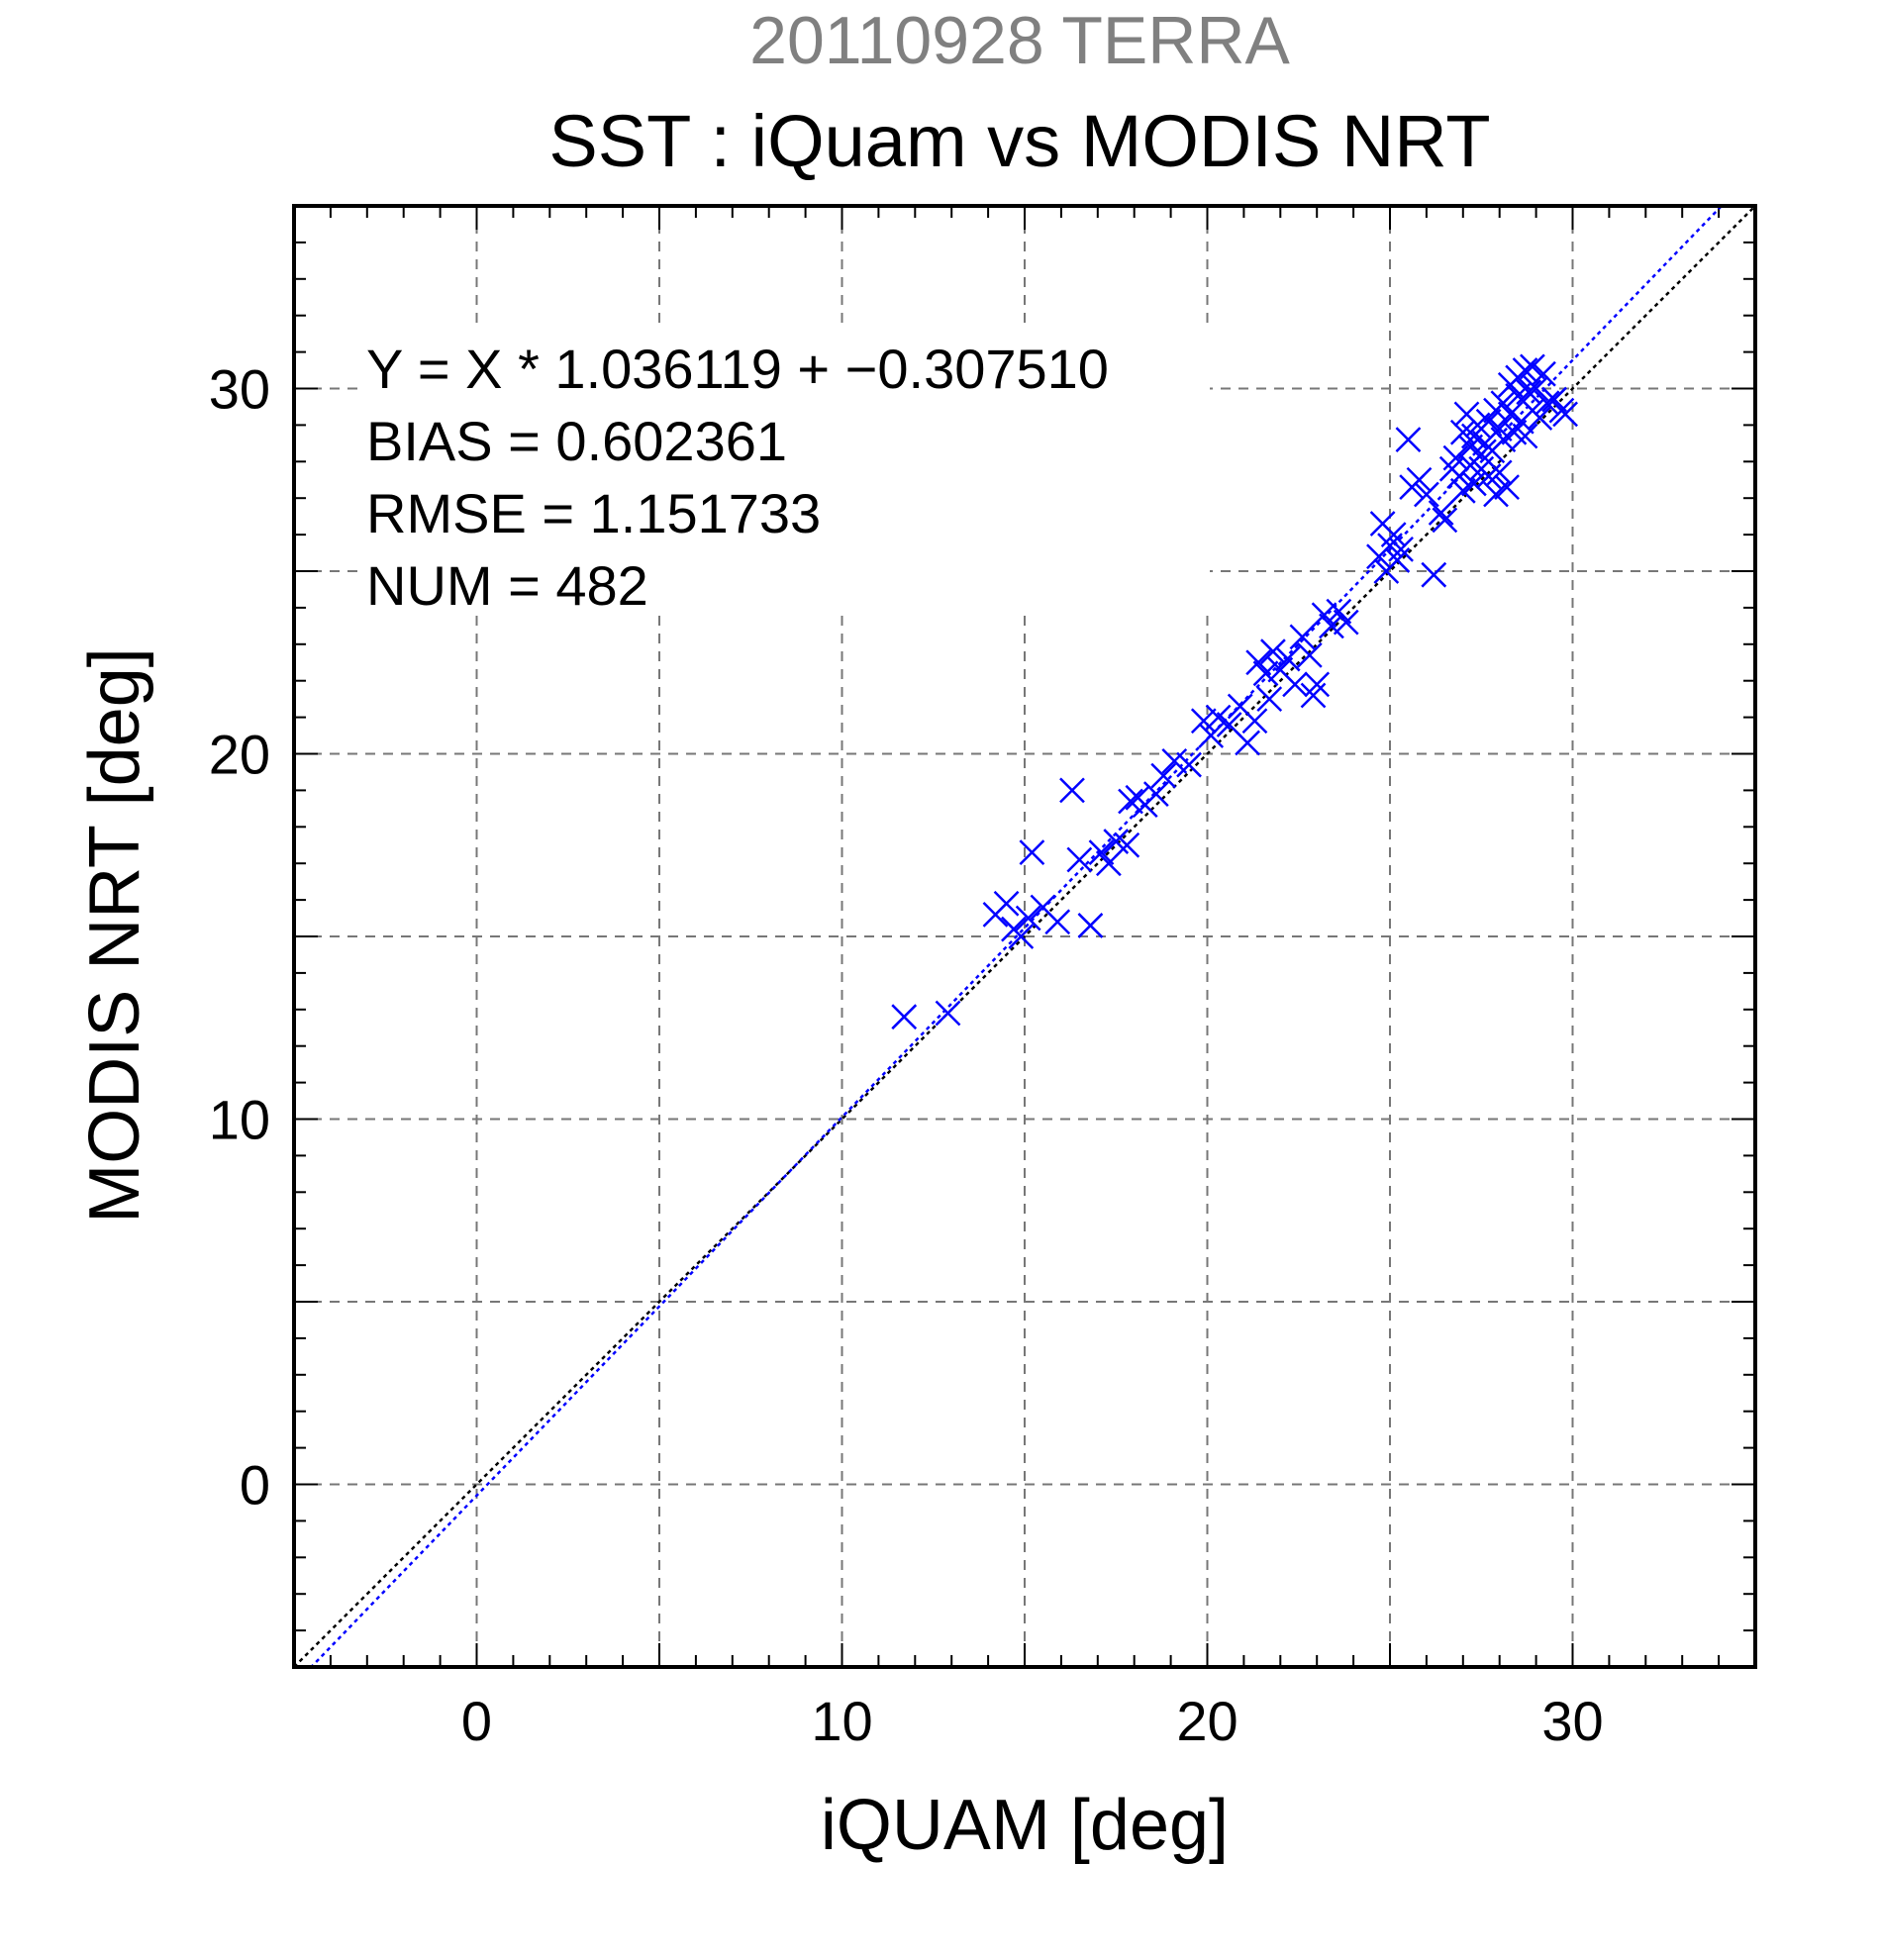 The height and width of the screenshot is (1960, 1881). What do you see at coordinates (240, 755) in the screenshot?
I see `y-tick-label: 20` at bounding box center [240, 755].